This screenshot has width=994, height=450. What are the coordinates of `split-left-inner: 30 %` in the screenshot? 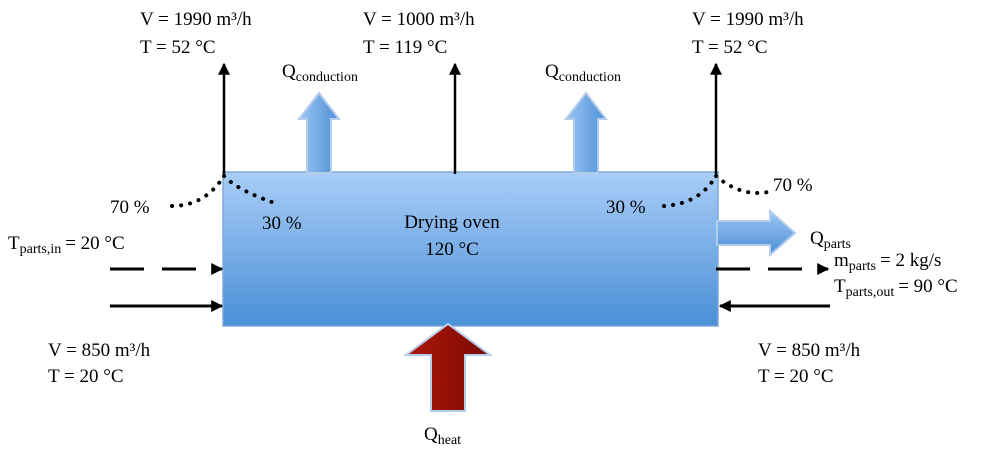 It's located at (282, 223).